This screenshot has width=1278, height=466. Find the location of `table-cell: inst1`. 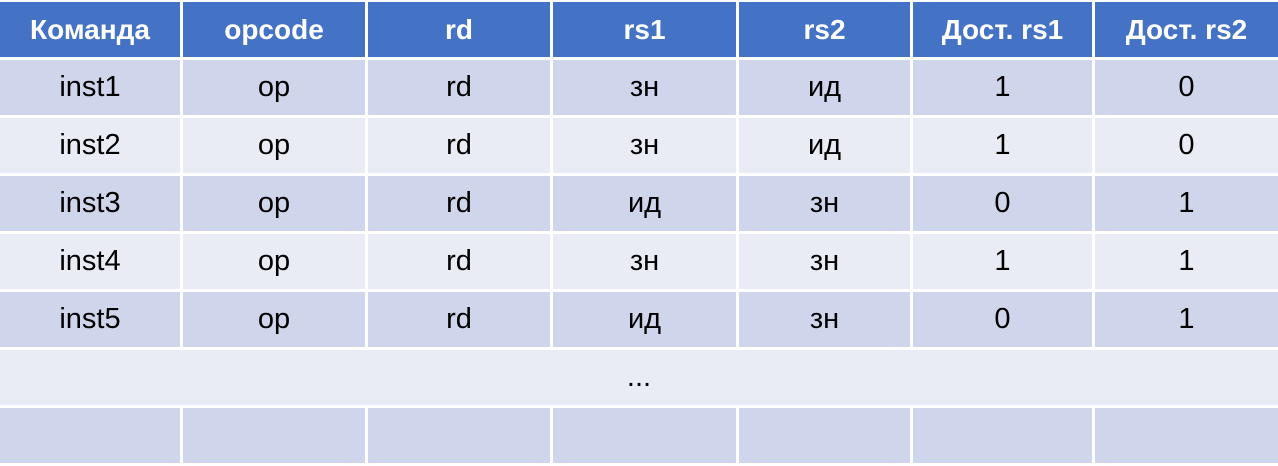

table-cell: inst1 is located at coordinates (90, 87).